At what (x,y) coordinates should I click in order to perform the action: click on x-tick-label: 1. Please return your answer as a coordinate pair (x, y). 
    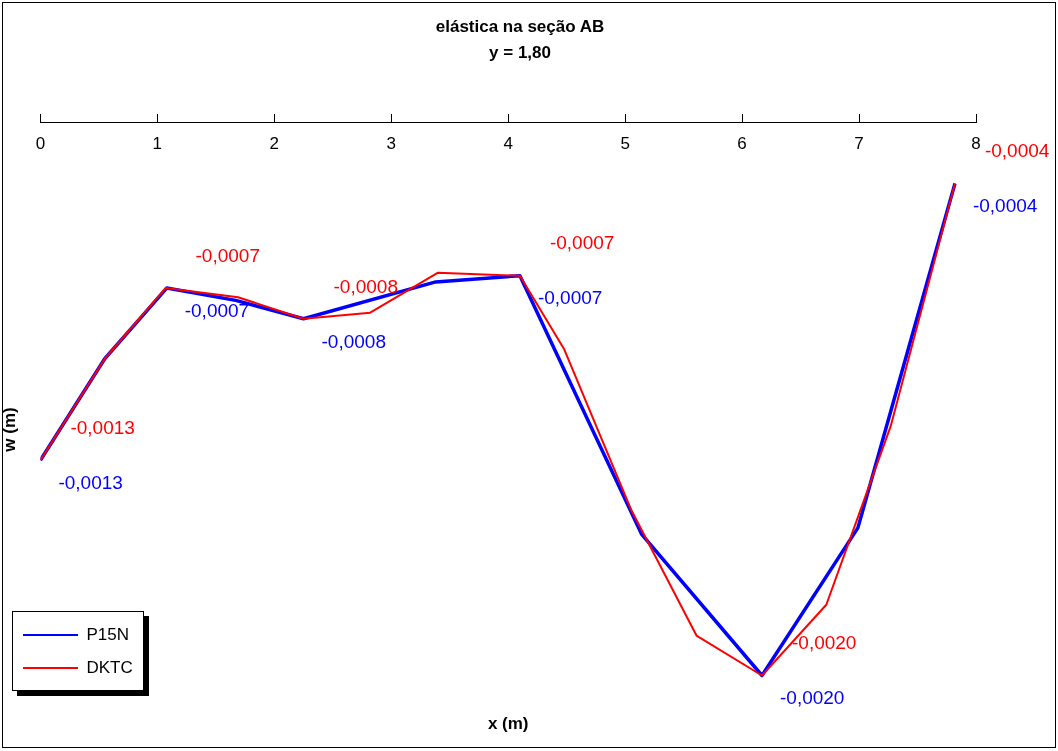
    Looking at the image, I should click on (157, 143).